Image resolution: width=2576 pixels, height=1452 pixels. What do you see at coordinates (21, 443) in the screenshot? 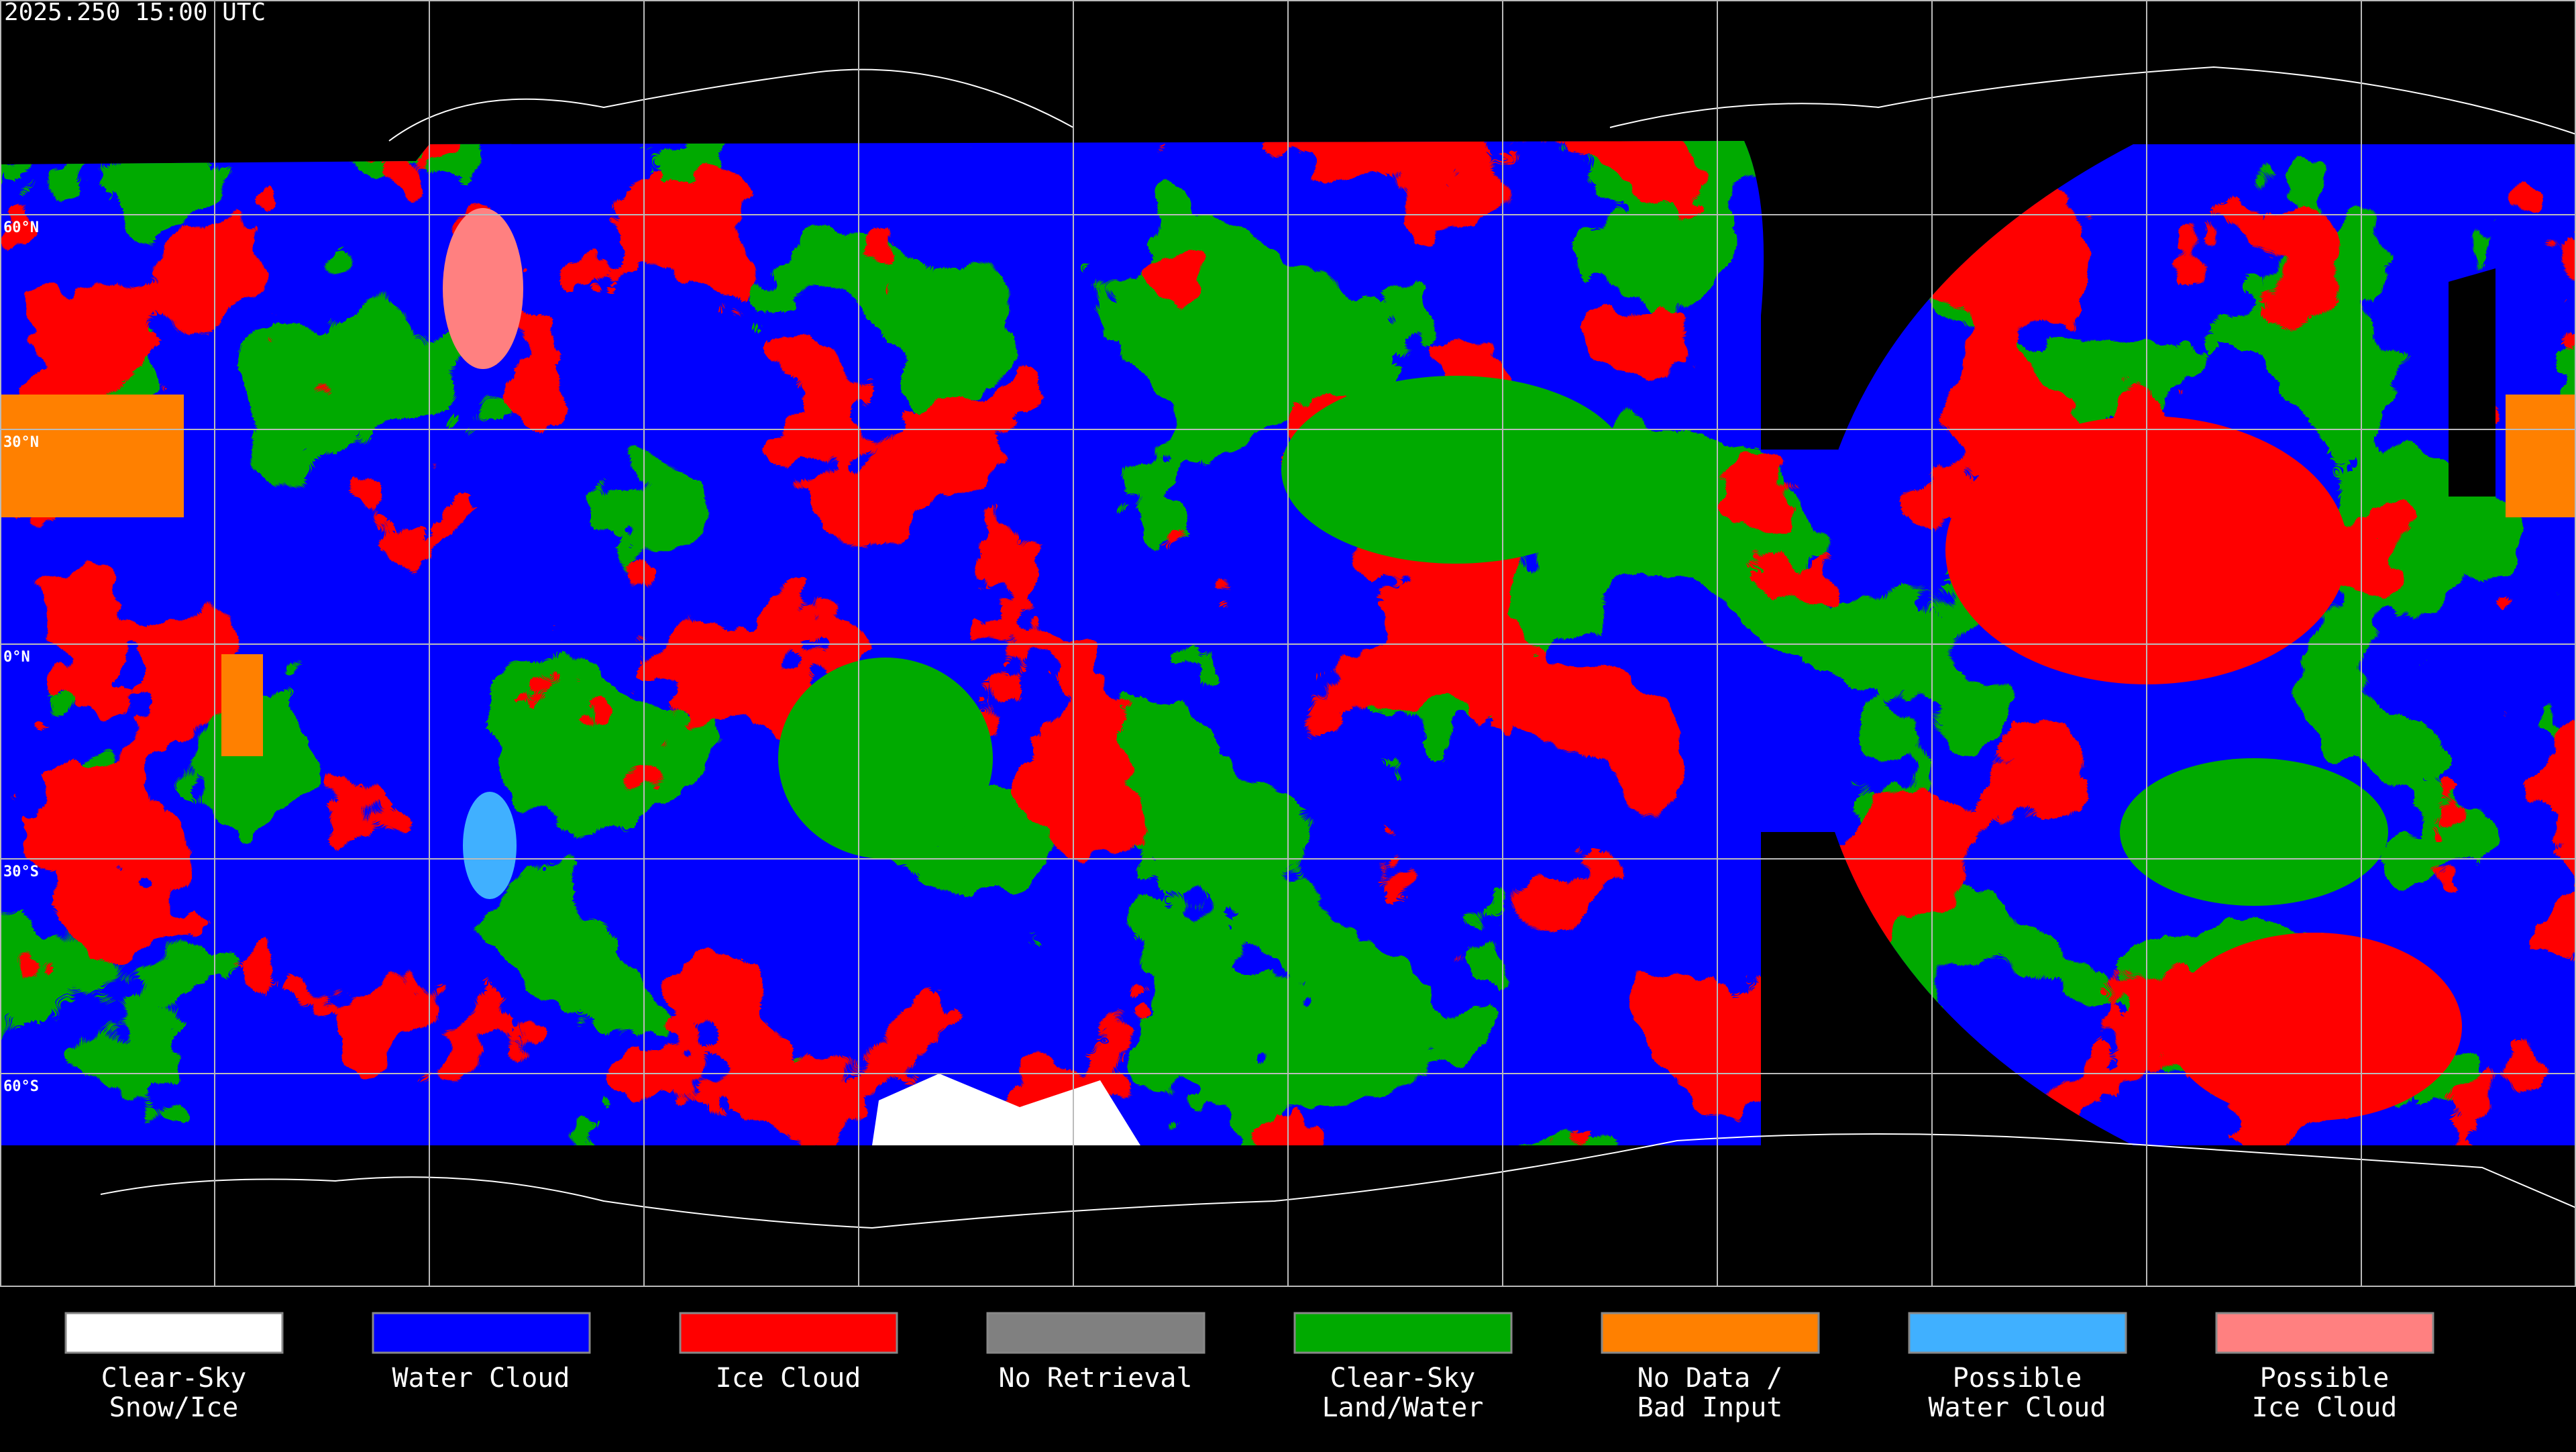
I see `latitude-label: 30°N` at bounding box center [21, 443].